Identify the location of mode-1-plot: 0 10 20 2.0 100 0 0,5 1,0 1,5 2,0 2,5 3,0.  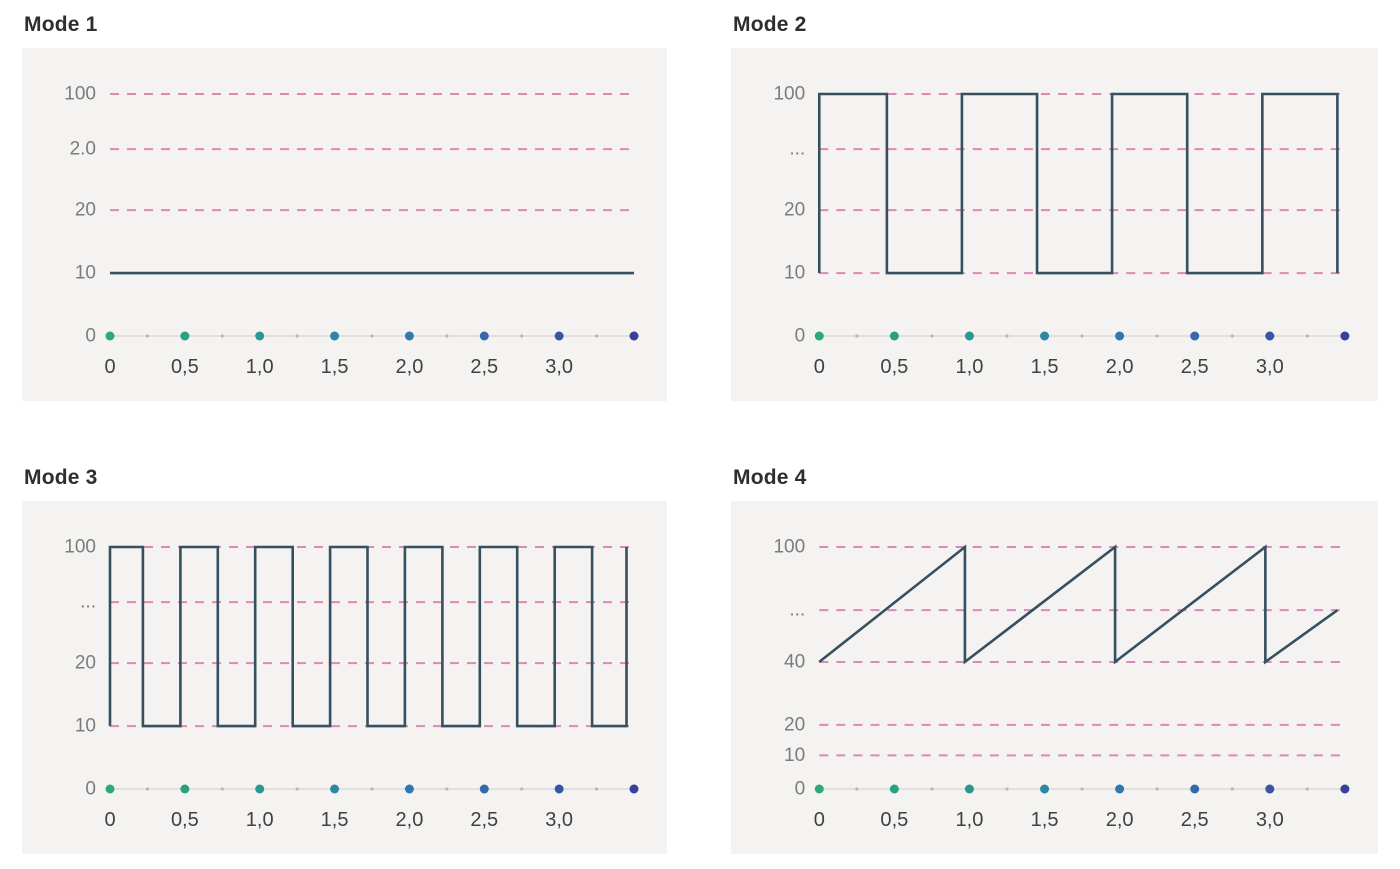
(351, 231).